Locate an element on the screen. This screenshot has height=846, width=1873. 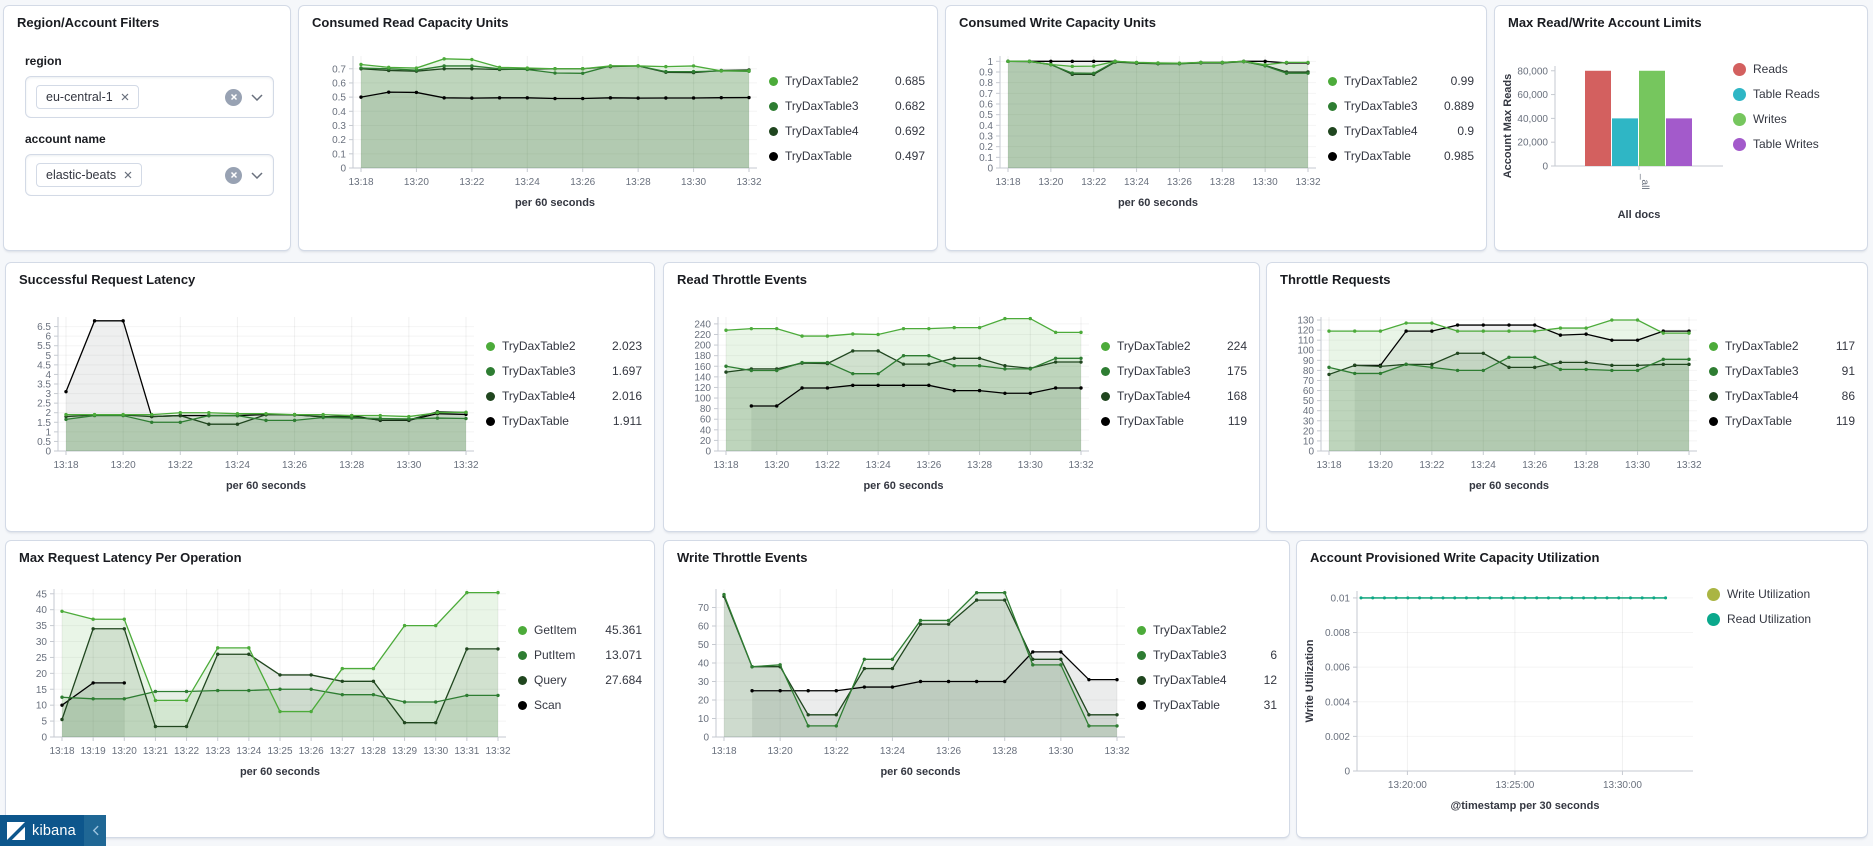
legend-item: TryDaxTable4 86 is located at coordinates (1782, 396).